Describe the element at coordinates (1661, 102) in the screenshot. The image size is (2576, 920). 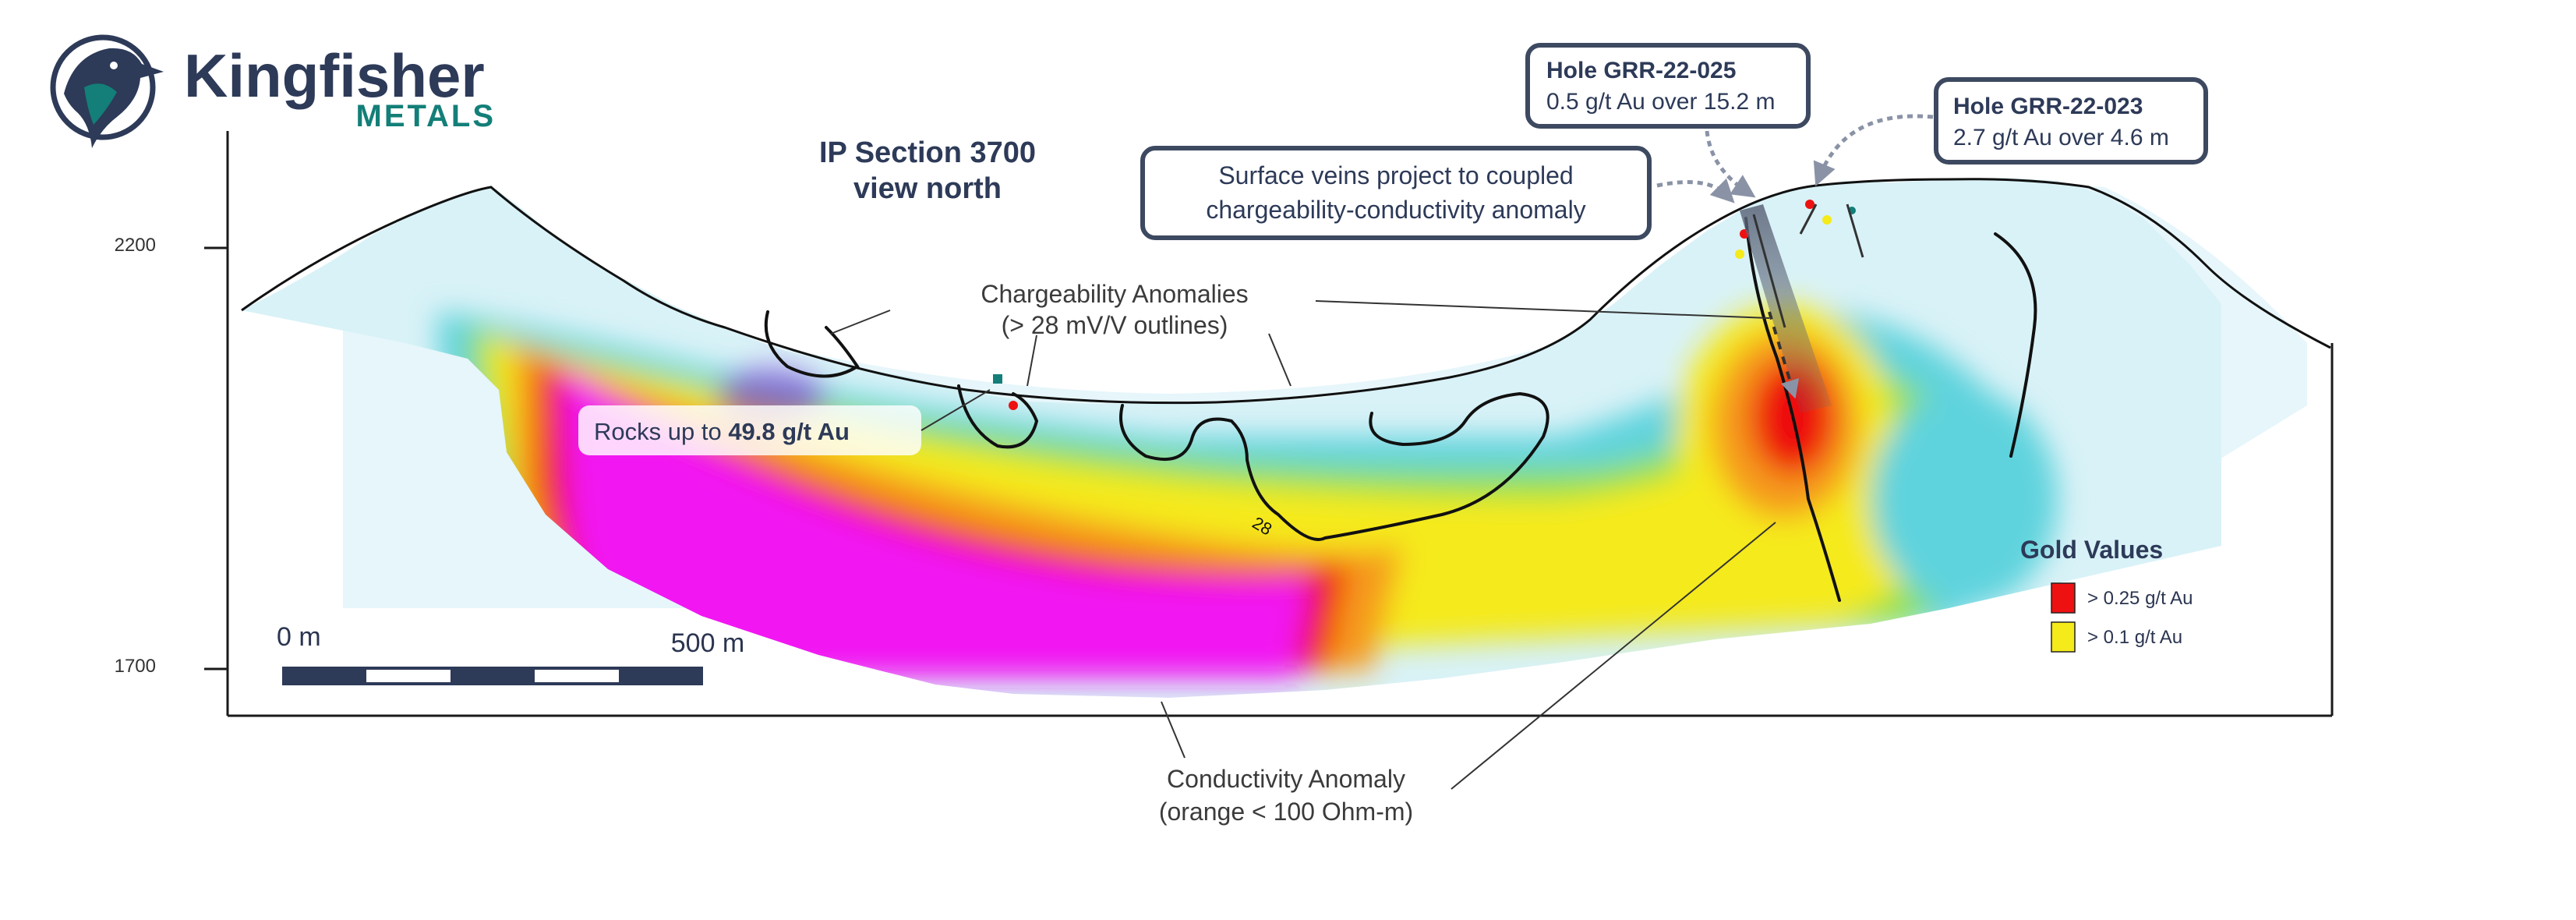
I see `hole-025-detail: 0.5 g/t Au over 15.2 m` at that location.